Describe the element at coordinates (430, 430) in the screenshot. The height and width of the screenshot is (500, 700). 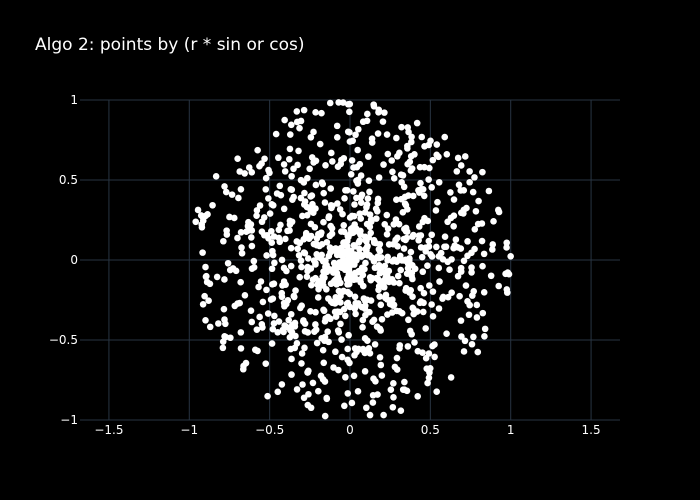
I see `x-tick-label: 0.5` at that location.